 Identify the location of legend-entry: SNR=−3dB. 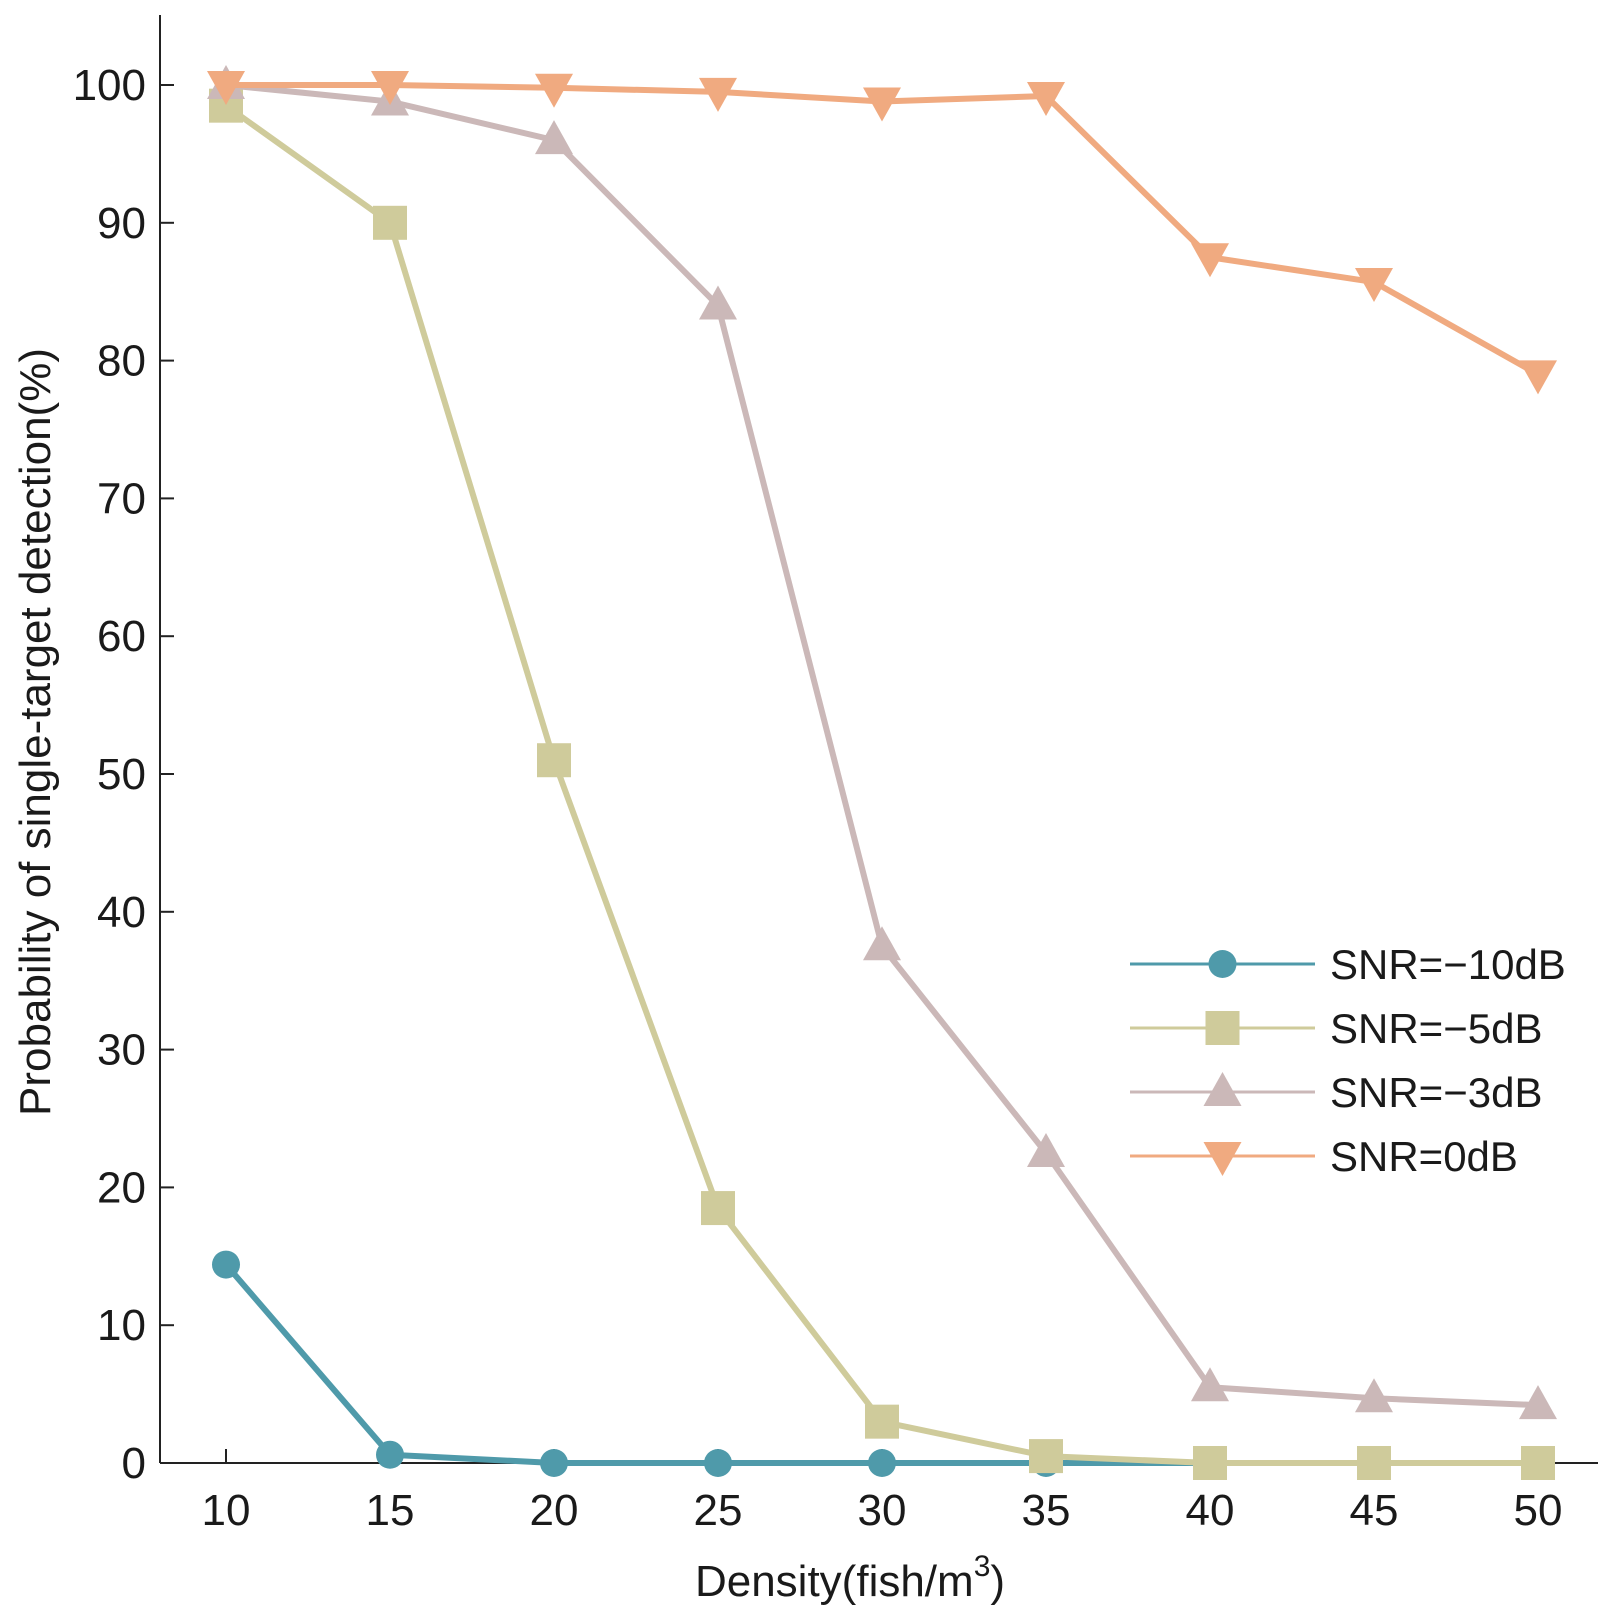
(1336, 1092).